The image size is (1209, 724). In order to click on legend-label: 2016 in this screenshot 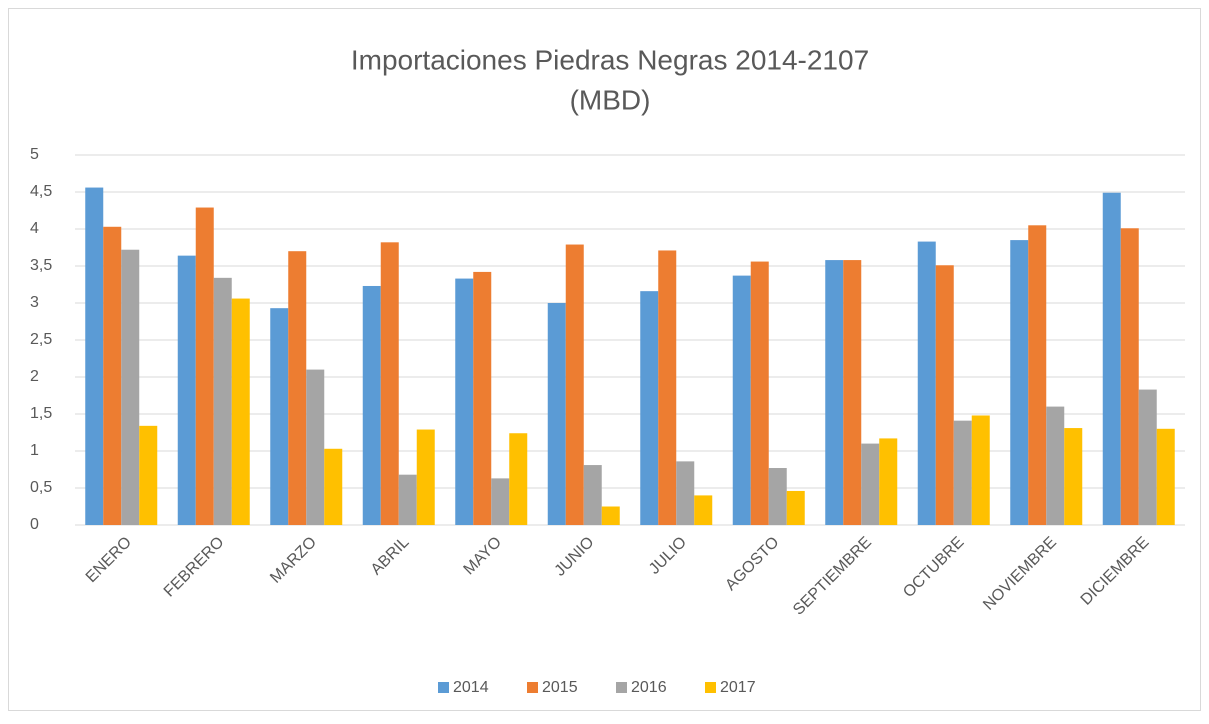, I will do `click(649, 687)`.